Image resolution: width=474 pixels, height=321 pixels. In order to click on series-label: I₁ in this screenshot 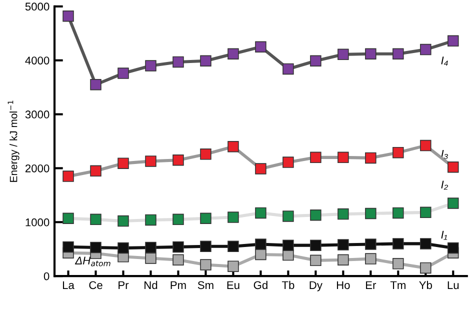, I will do `click(444, 235)`.